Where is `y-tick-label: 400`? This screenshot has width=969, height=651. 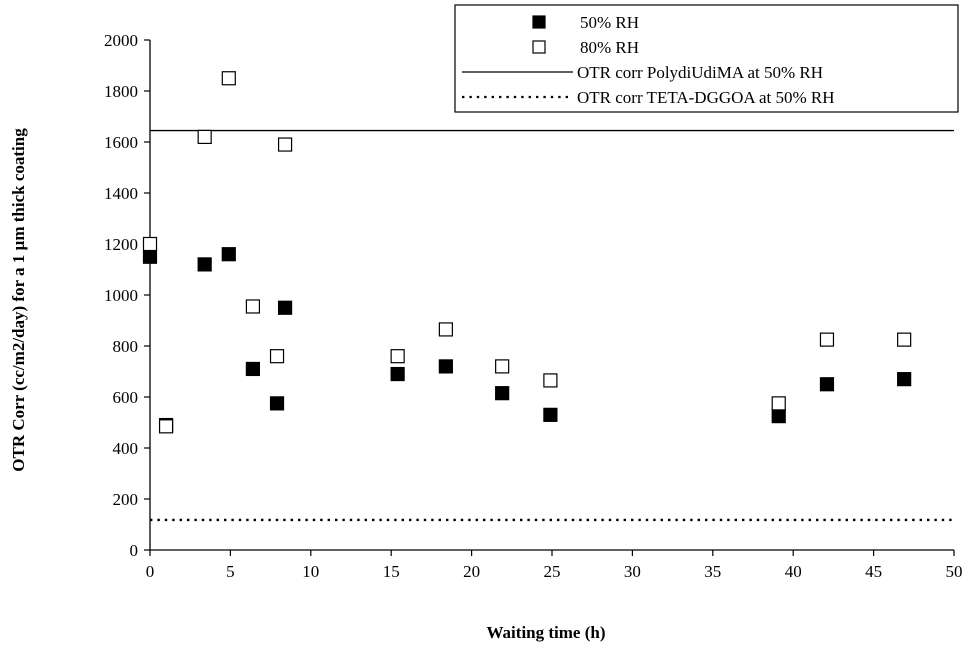 y-tick-label: 400 is located at coordinates (126, 448).